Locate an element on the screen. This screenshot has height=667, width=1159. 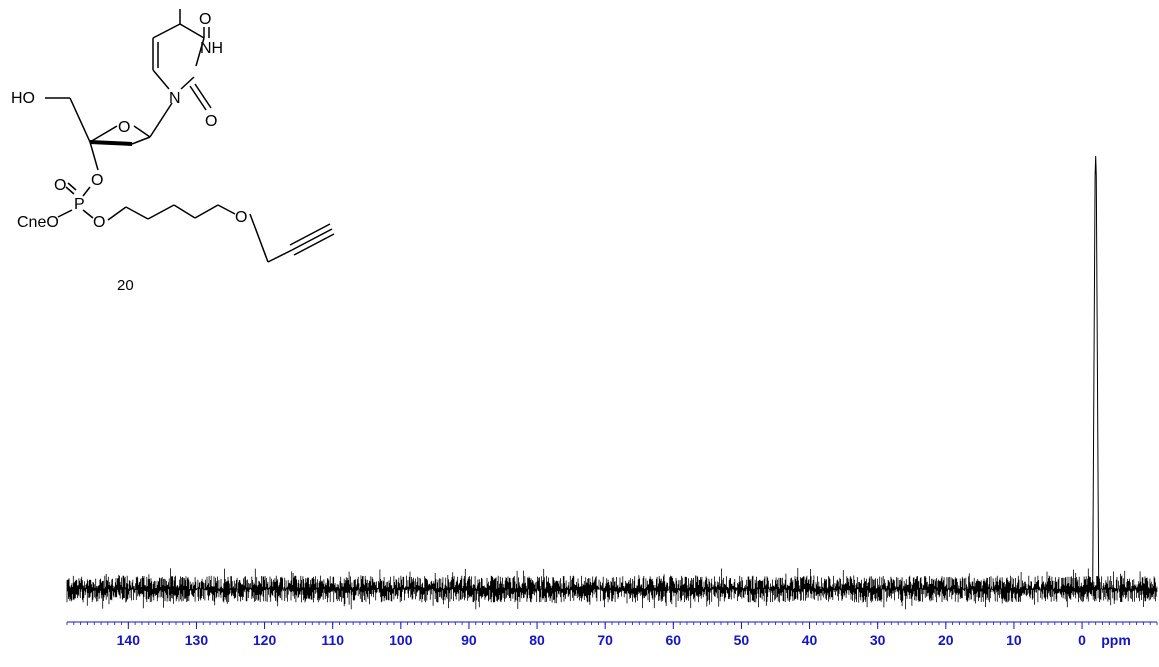
spectrum-trace is located at coordinates (612, 589).